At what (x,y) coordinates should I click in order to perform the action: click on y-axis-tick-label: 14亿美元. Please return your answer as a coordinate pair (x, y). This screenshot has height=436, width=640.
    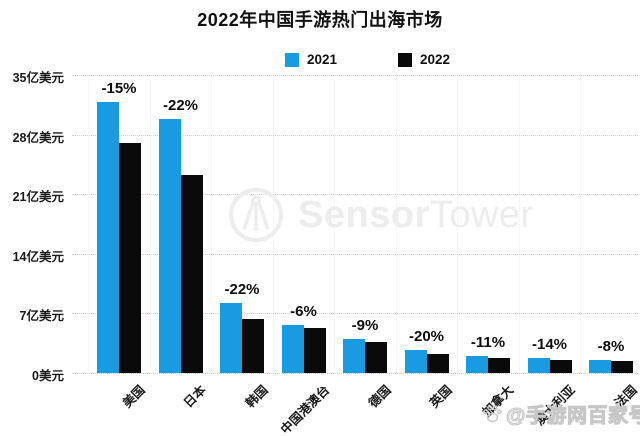
    Looking at the image, I should click on (38, 256).